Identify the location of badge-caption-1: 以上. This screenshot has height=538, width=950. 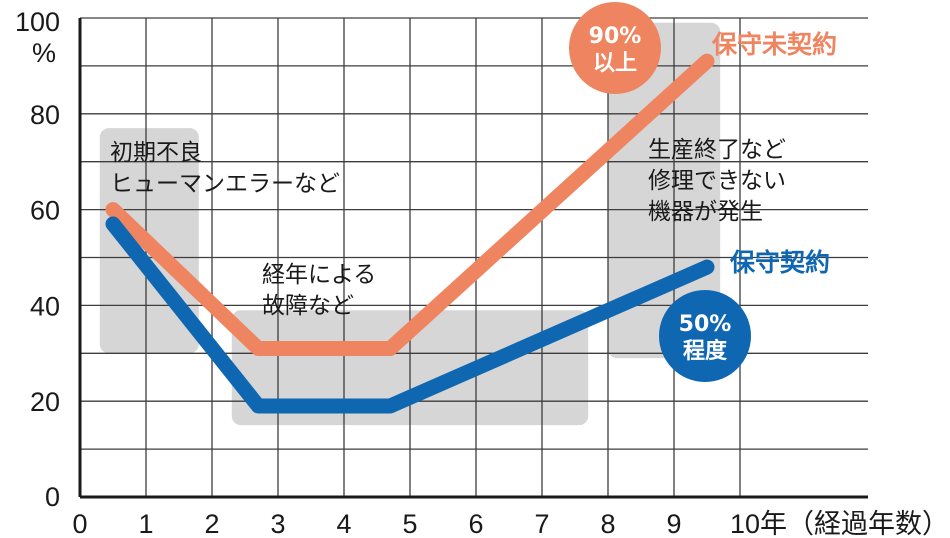
(615, 63).